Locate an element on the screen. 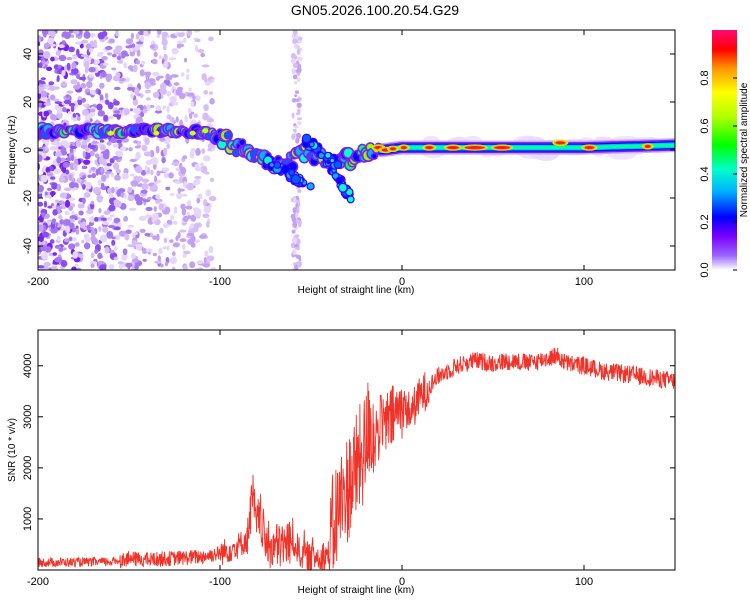 The image size is (750, 600). spectrogram-x-label: Height of straight line (km) is located at coordinates (356, 290).